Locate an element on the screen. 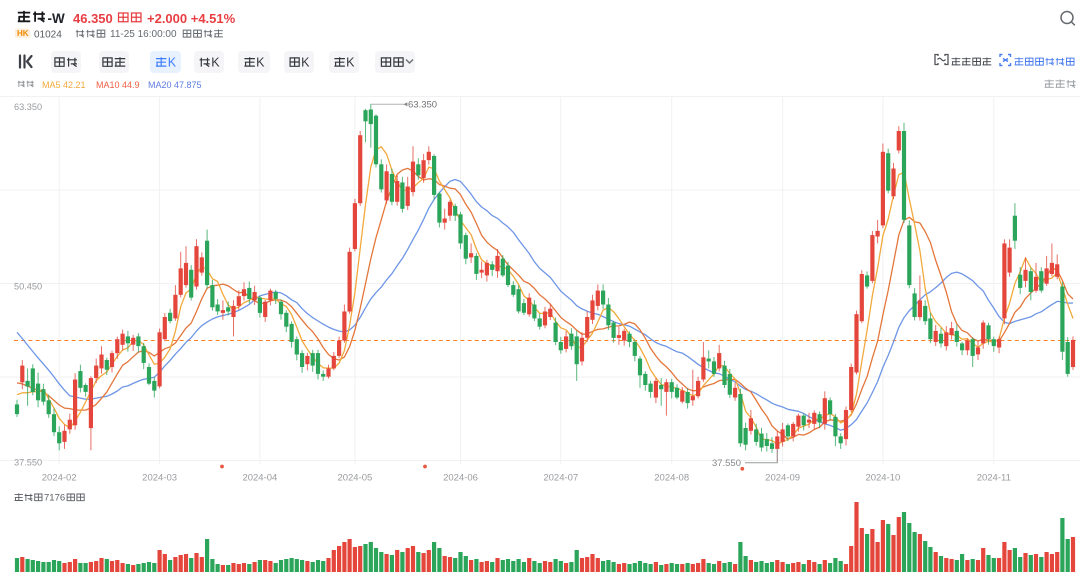  svg-text: 2024-03 is located at coordinates (159, 478).